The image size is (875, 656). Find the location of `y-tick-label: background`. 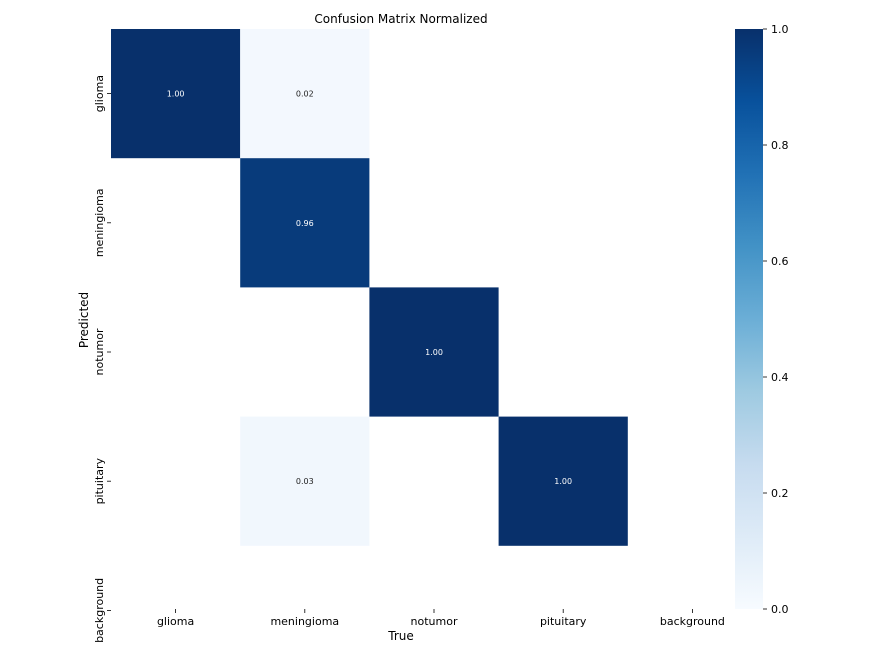

y-tick-label: background is located at coordinates (99, 610).